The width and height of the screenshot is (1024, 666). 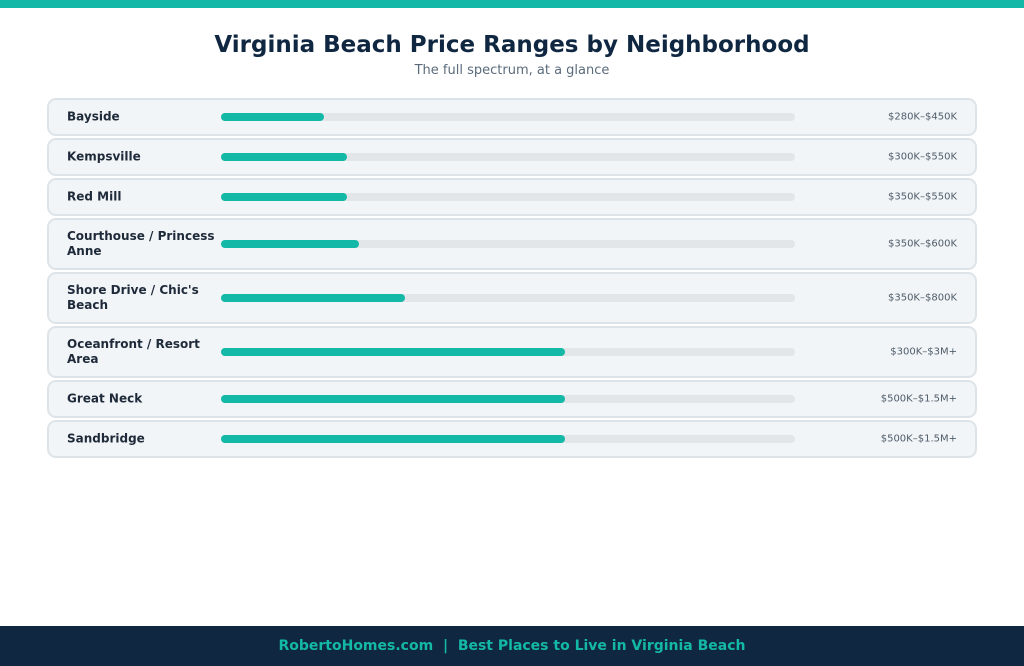 I want to click on neighborhood-row: Red Mill $350K–$550K, so click(x=512, y=197).